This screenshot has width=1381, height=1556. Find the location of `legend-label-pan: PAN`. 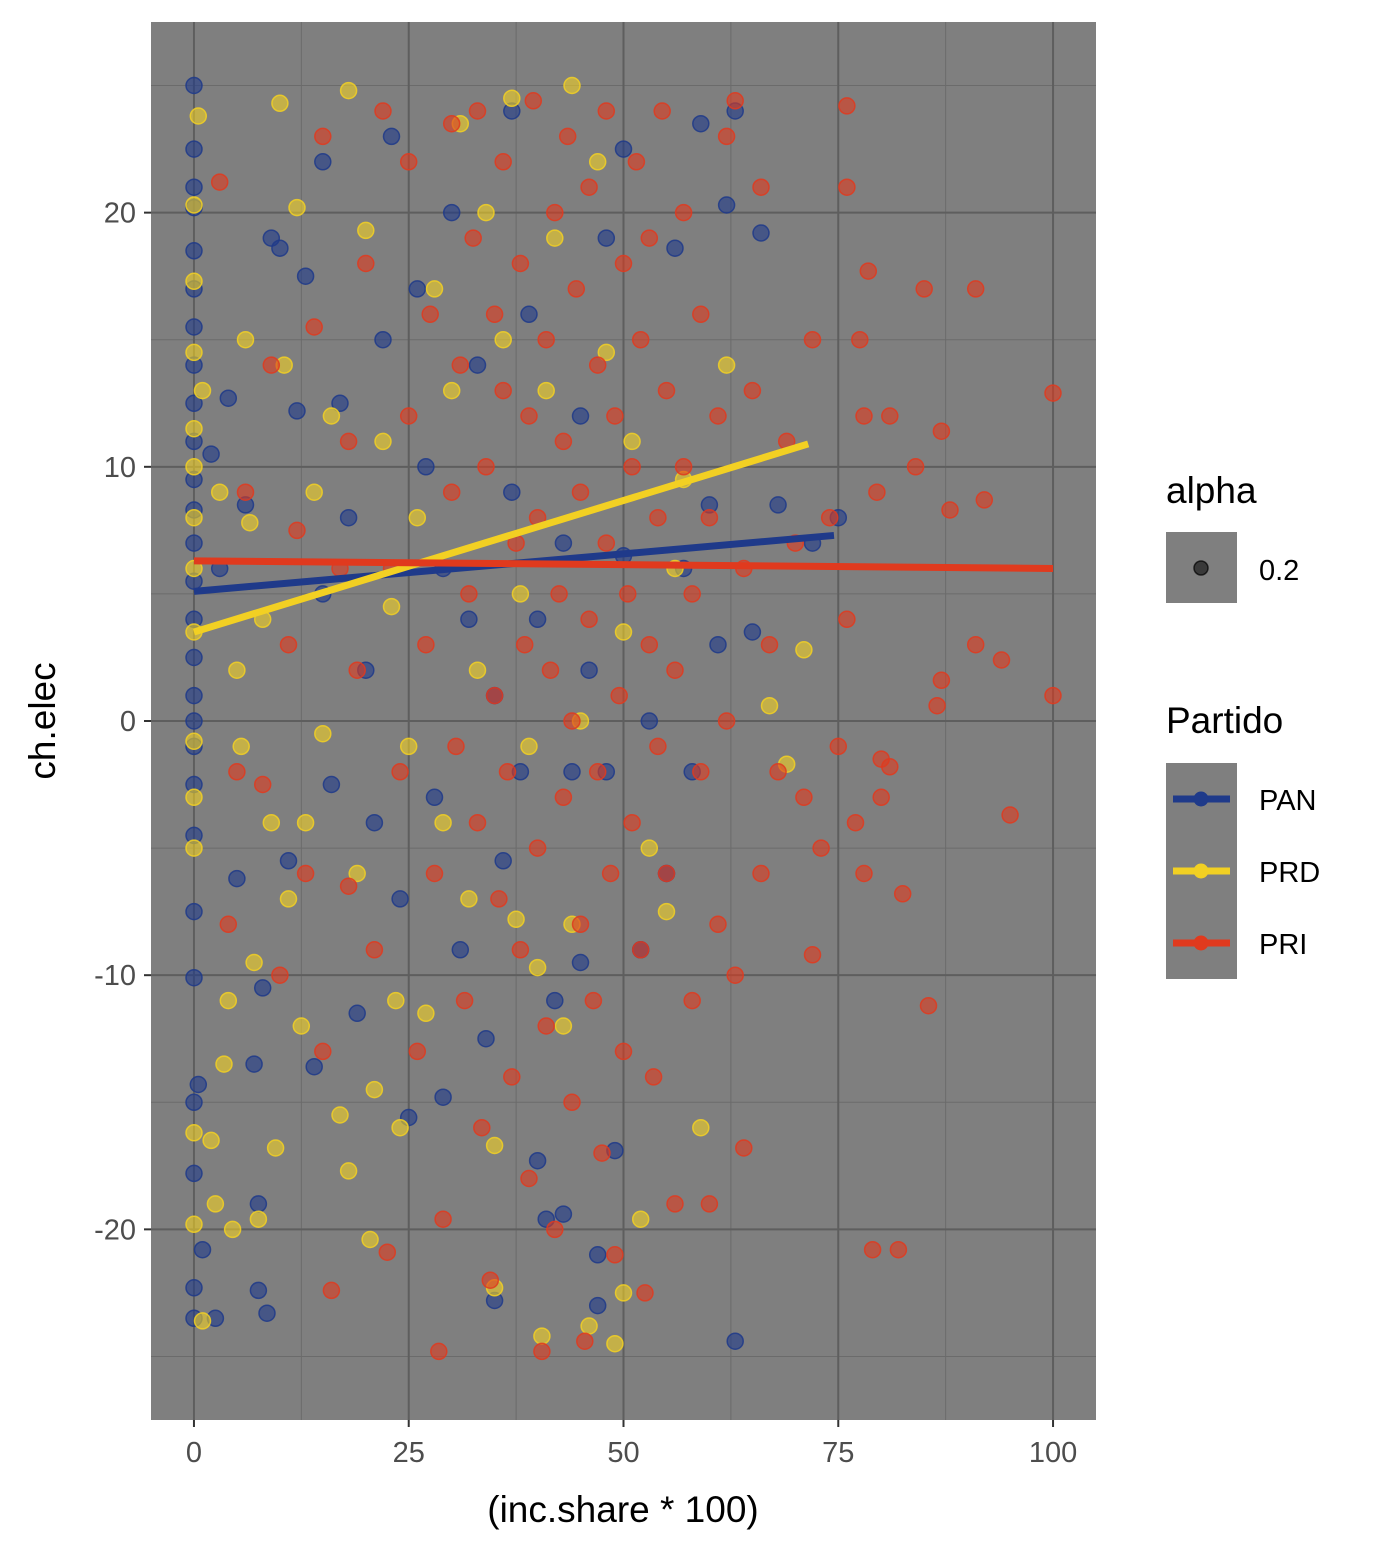

legend-label-pan: PAN is located at coordinates (1287, 801).